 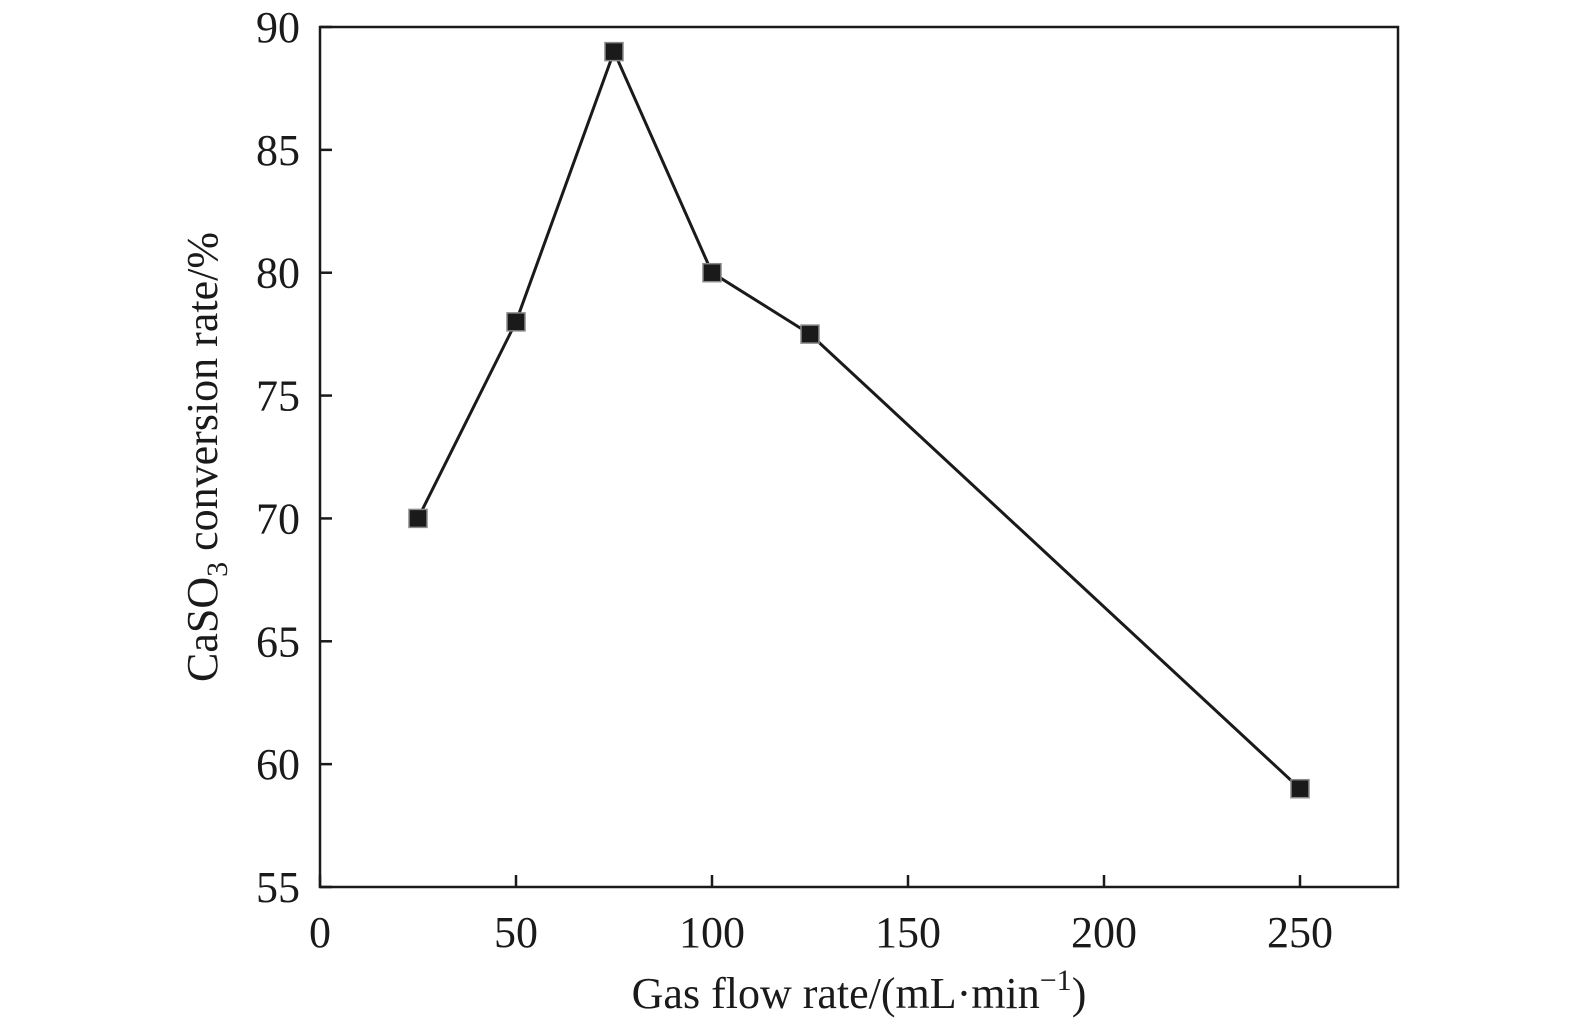 I want to click on y-tick-label-80: 80, so click(x=278, y=273).